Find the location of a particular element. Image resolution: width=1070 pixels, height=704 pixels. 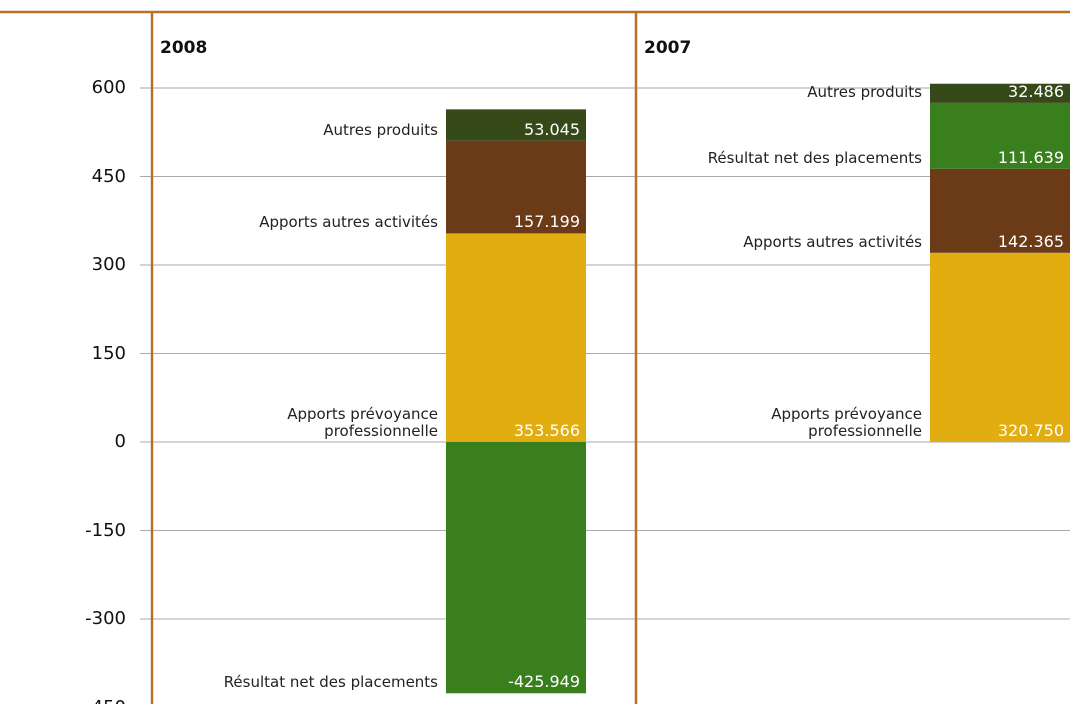

y-tick-label: 150 is located at coordinates (108, 353).